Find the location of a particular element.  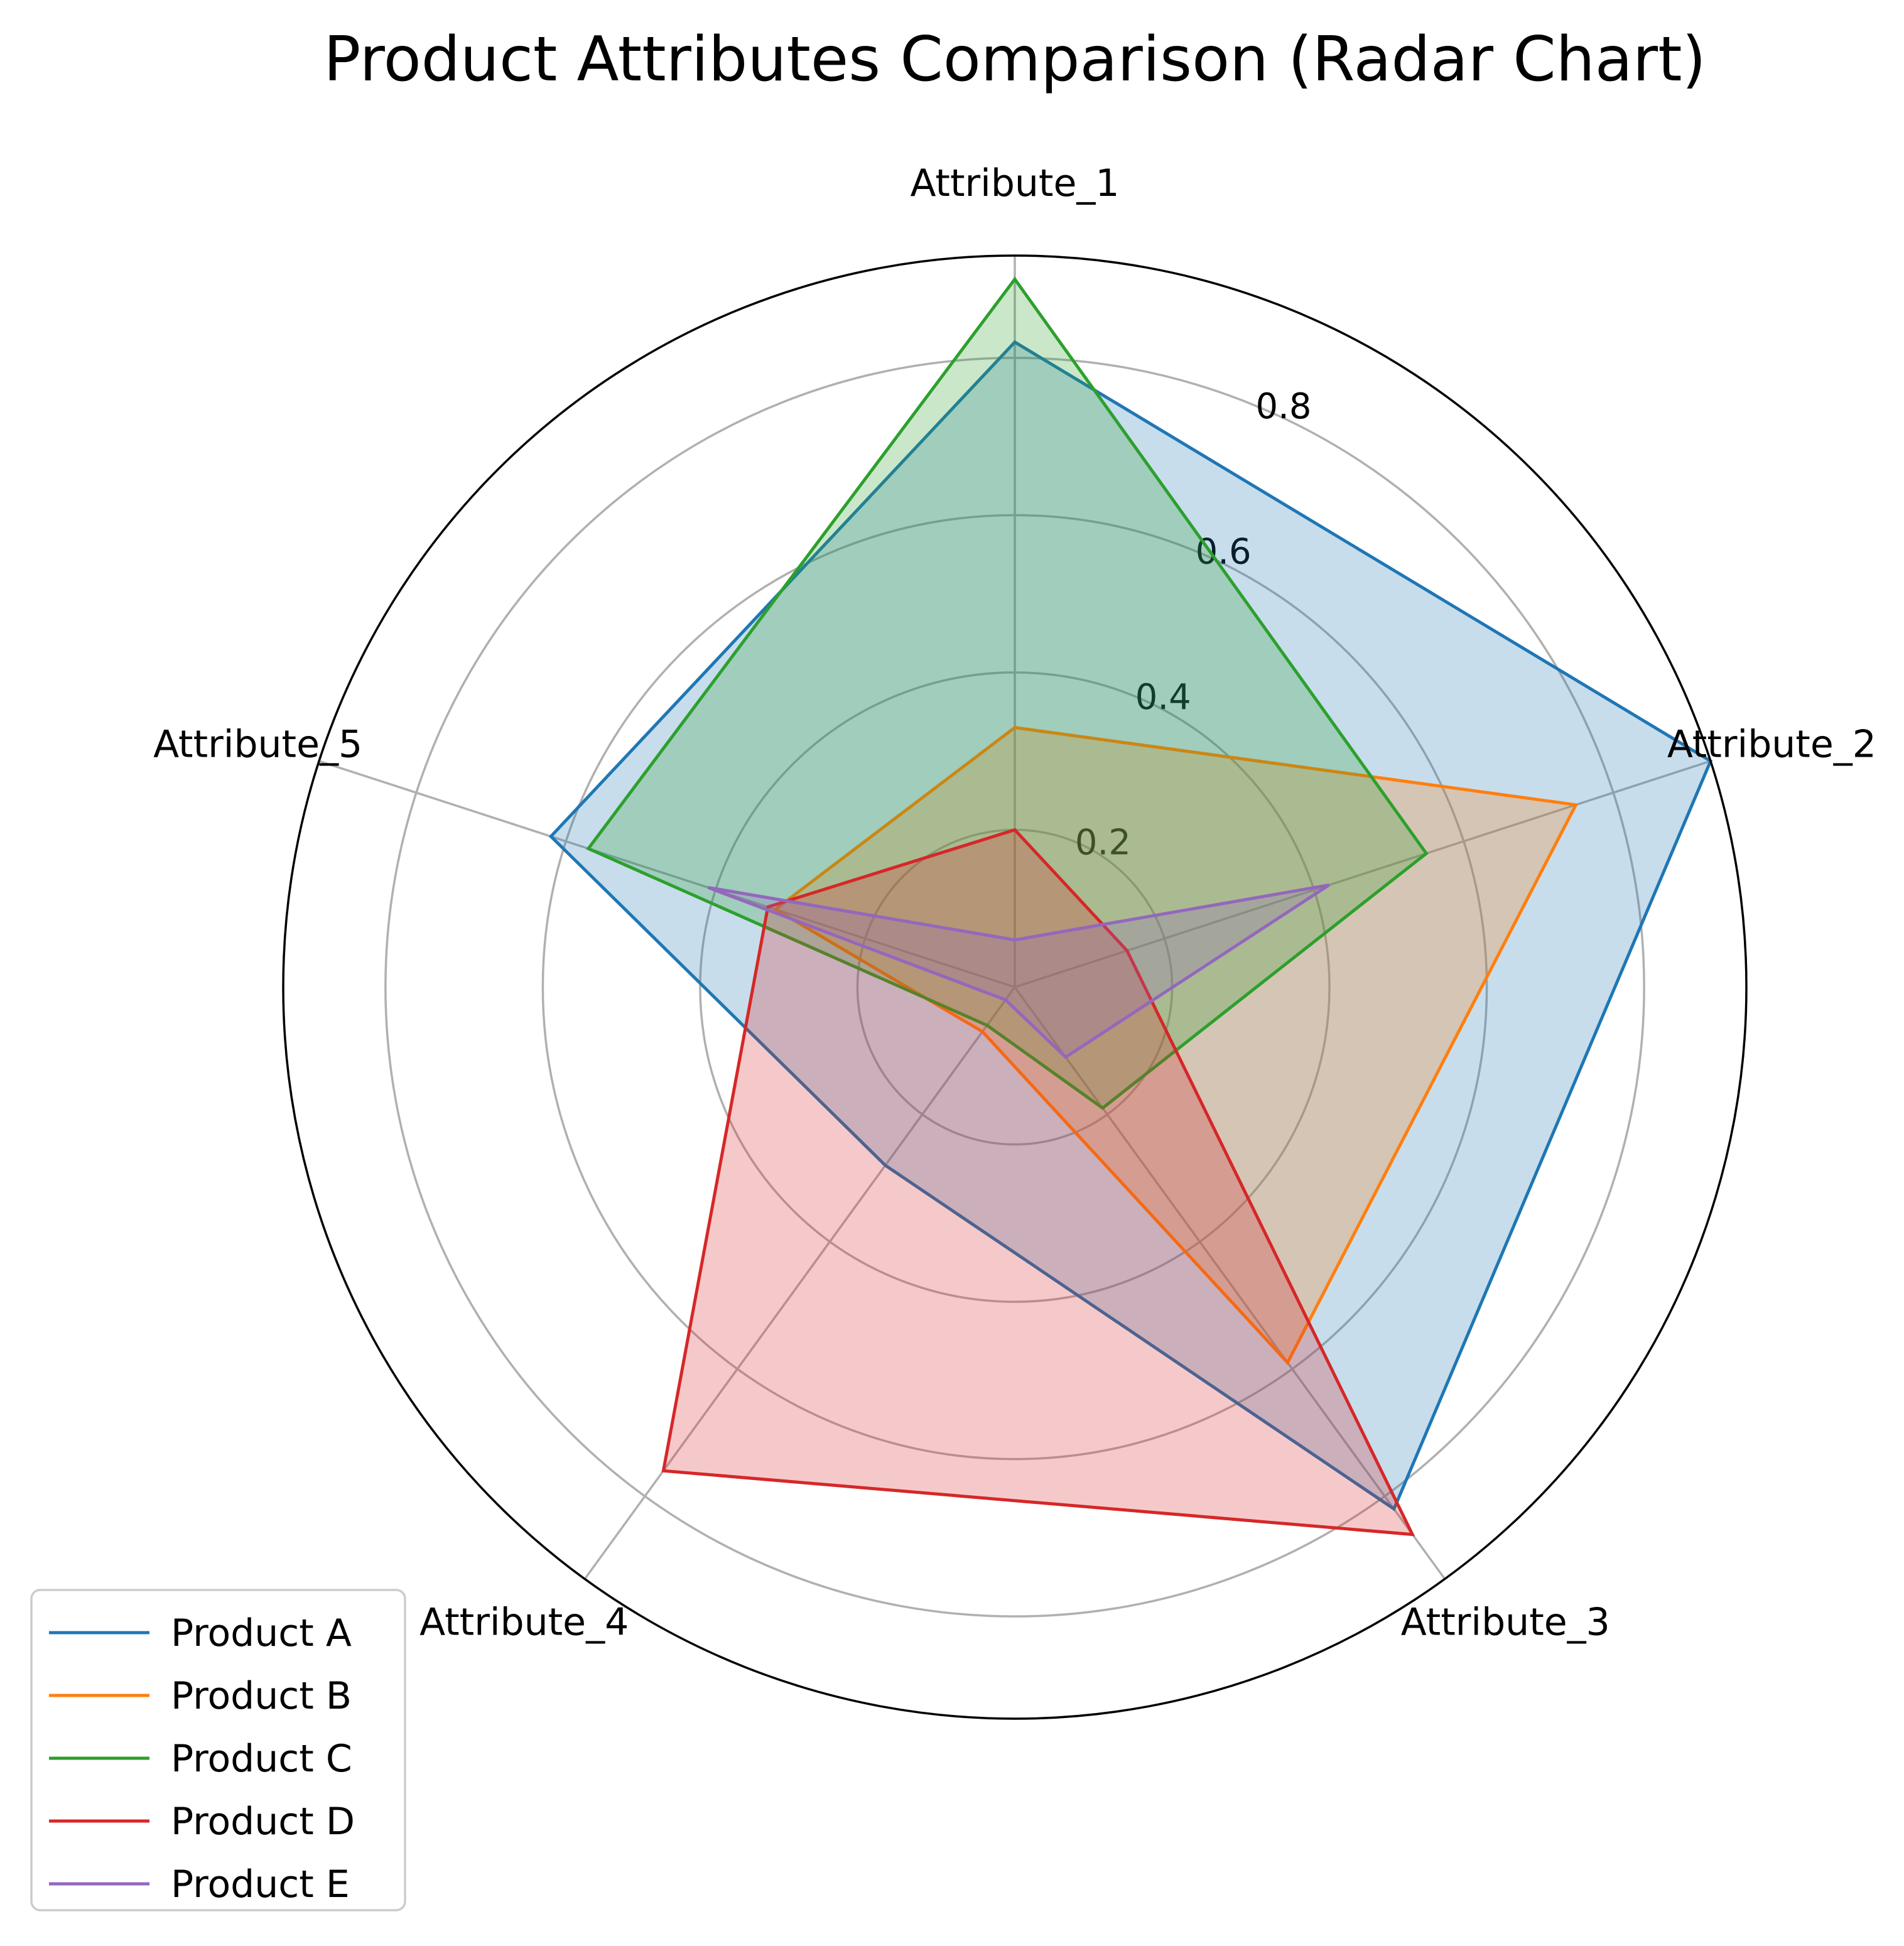

axis-label-5: Attribute_5 is located at coordinates (257, 745).